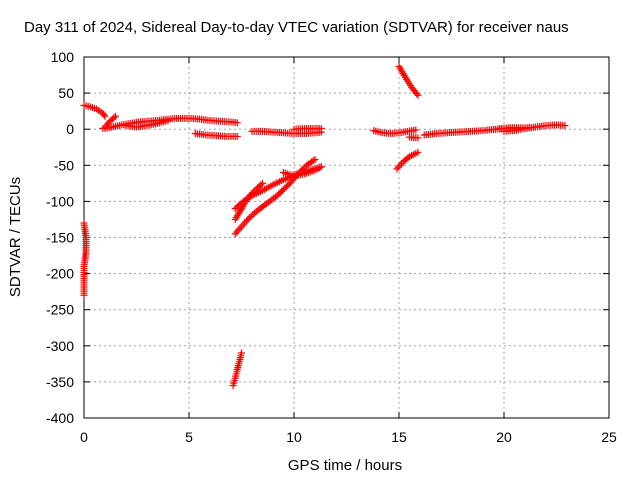 Image resolution: width=640 pixels, height=480 pixels. What do you see at coordinates (15, 237) in the screenshot?
I see `y-axis-title: SDTVAR / TECUs` at bounding box center [15, 237].